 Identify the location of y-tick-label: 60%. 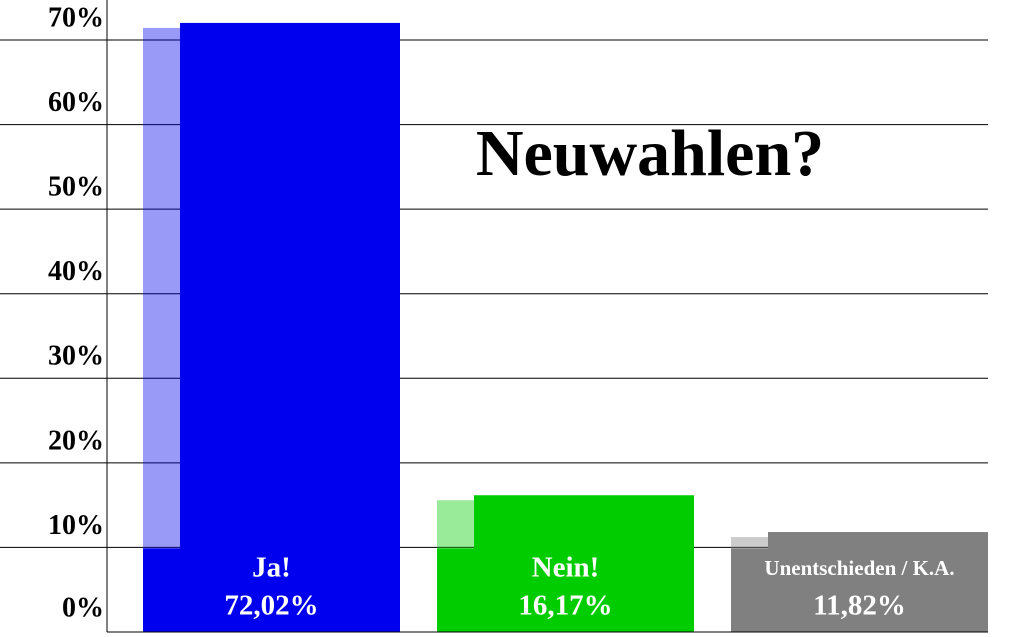
(76, 102).